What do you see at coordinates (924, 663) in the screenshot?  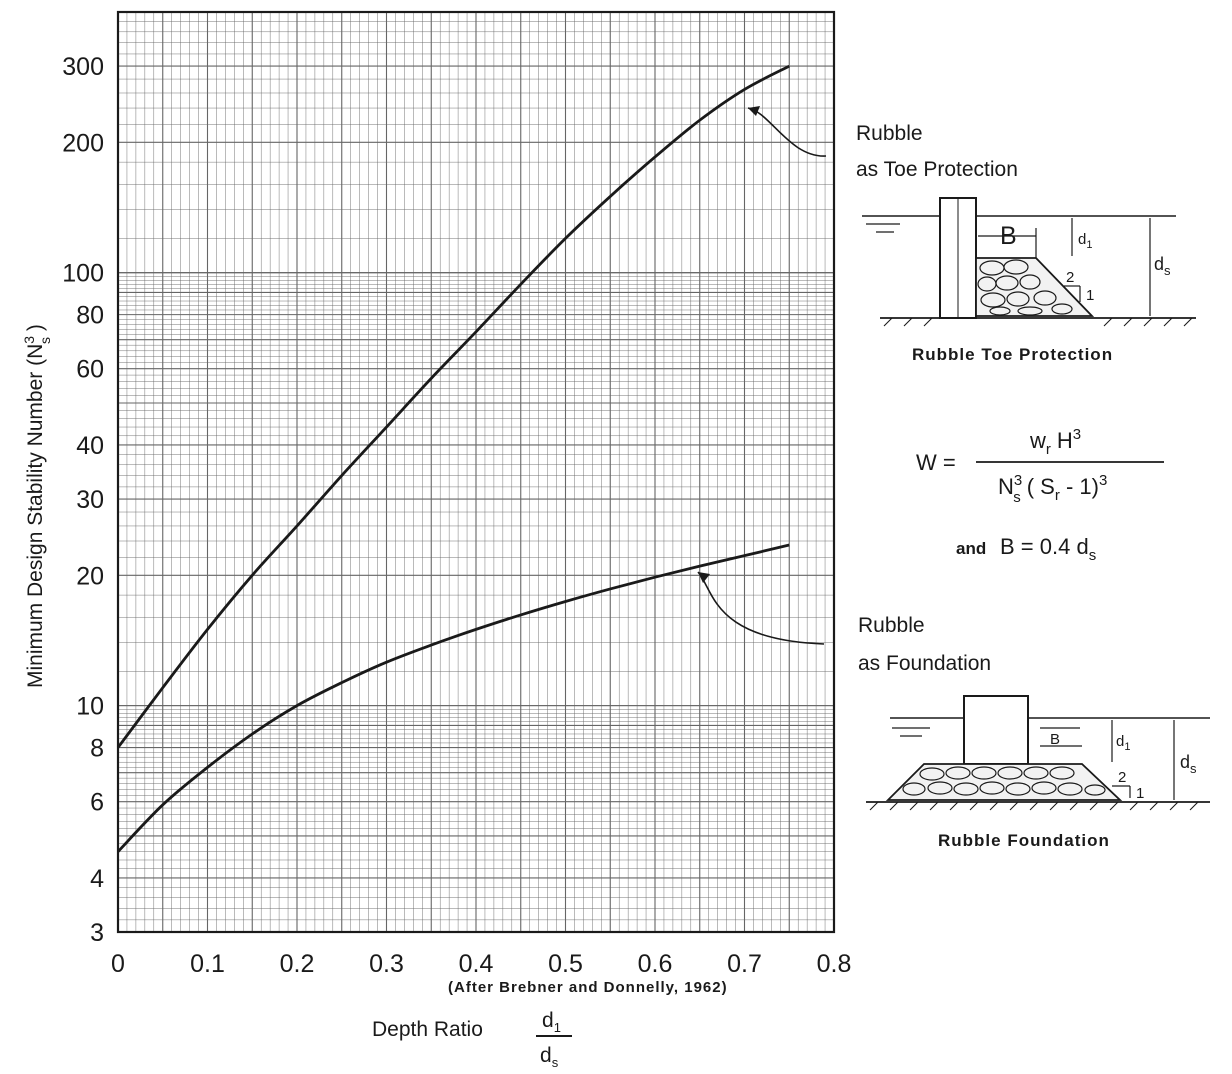 I see `svg-text: as Foundation` at bounding box center [924, 663].